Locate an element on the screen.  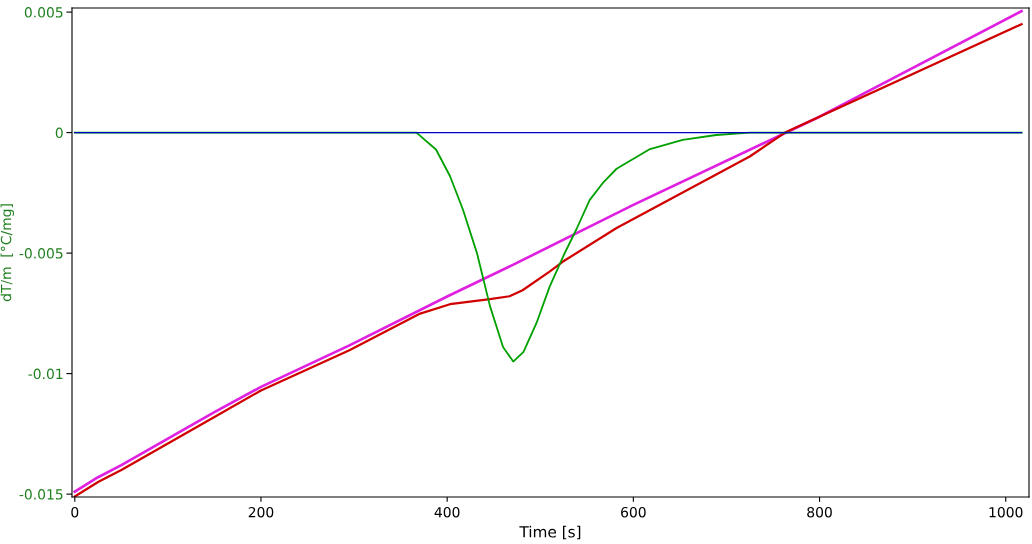
y-axis-title: dT/m [°C/mg] is located at coordinates (7, 253).